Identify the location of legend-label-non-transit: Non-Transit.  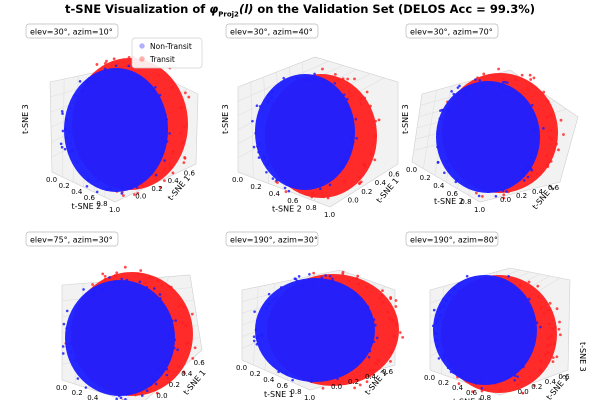
(171, 46).